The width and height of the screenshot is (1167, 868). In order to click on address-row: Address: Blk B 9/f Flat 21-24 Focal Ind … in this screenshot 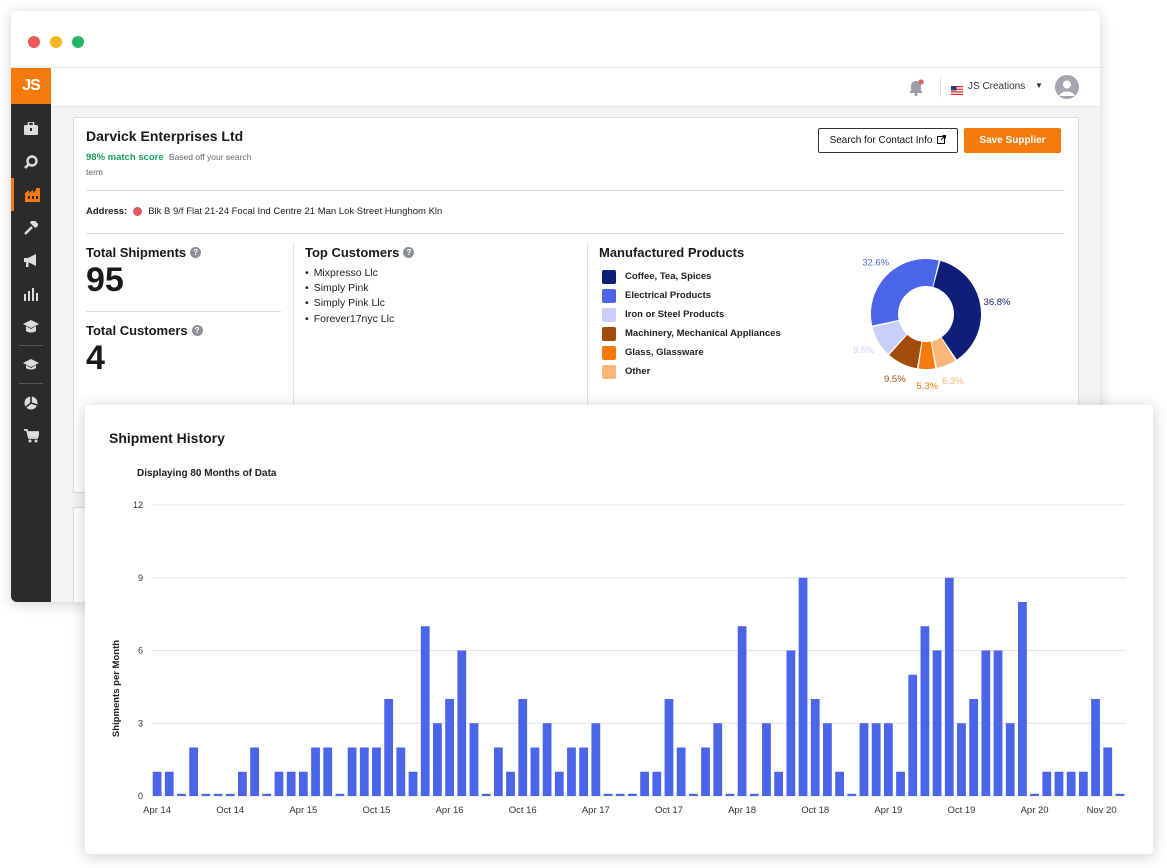, I will do `click(264, 211)`.